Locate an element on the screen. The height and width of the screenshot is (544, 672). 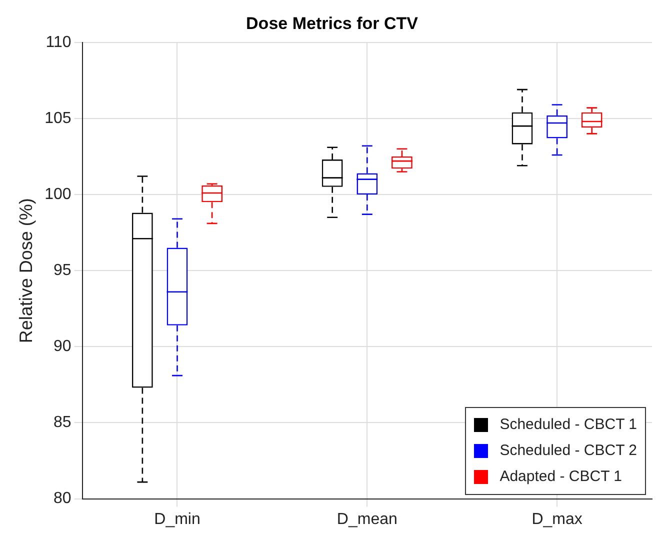
y-tick-label: 95 is located at coordinates (63, 271).